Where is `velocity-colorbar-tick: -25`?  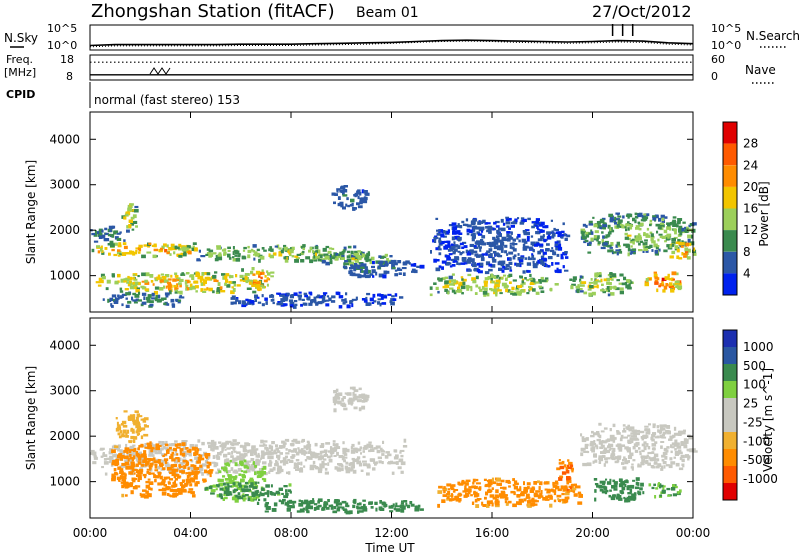 velocity-colorbar-tick: -25 is located at coordinates (753, 422).